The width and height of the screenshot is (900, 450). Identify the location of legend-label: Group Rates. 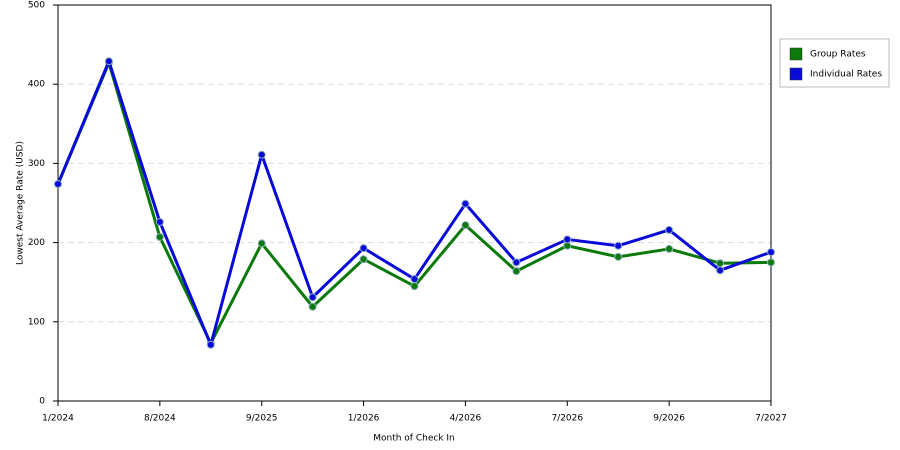
(838, 55).